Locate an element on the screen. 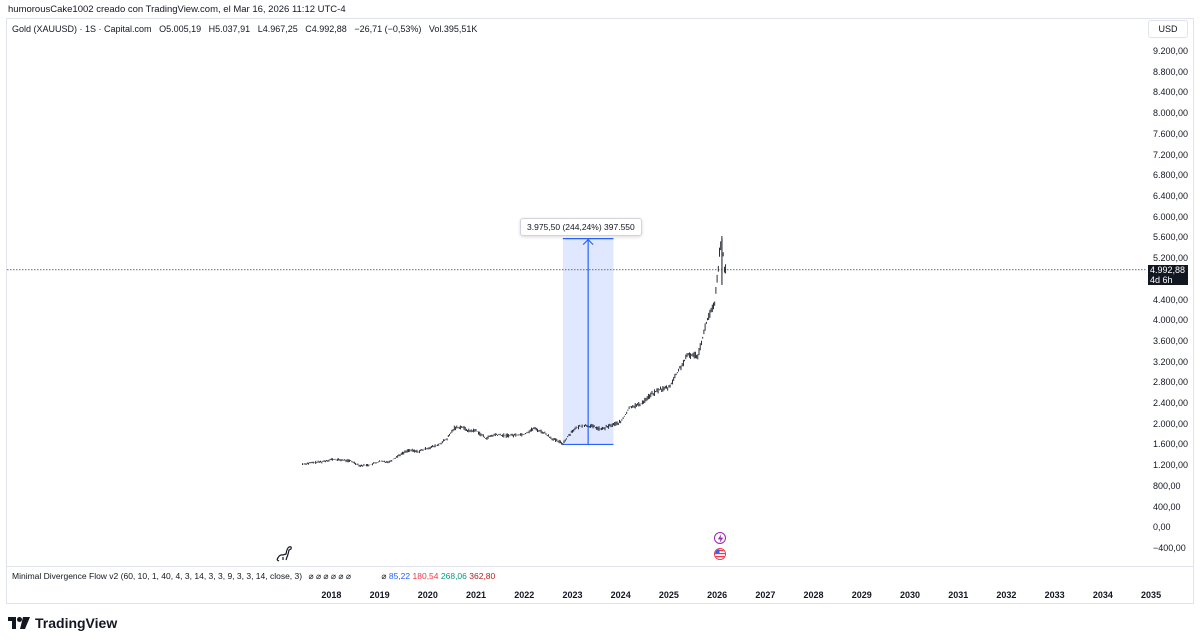 This screenshot has height=643, width=1200. indicator-value-2: 180,54 is located at coordinates (425, 576).